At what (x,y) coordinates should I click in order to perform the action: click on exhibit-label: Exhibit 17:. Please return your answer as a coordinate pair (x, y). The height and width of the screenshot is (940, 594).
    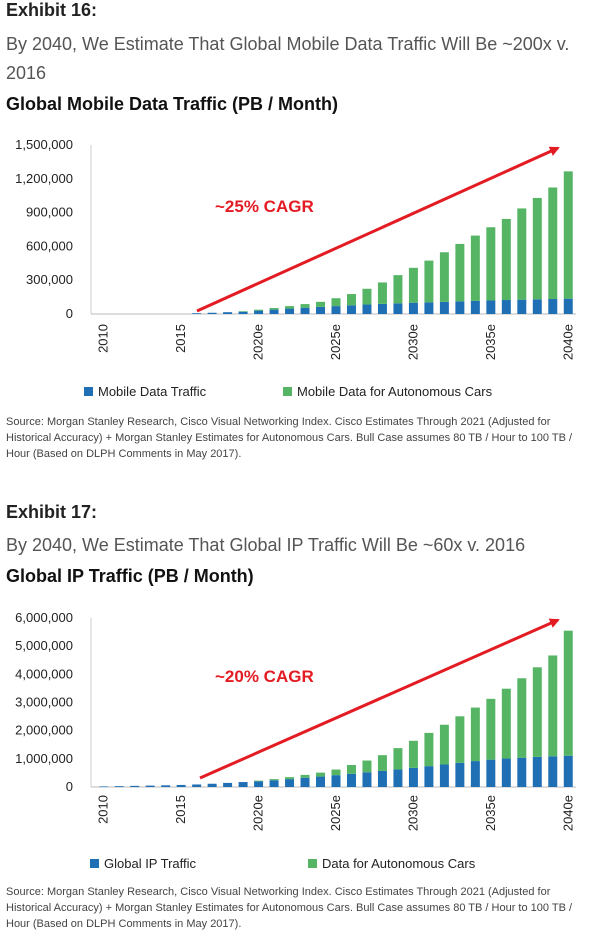
    Looking at the image, I should click on (52, 512).